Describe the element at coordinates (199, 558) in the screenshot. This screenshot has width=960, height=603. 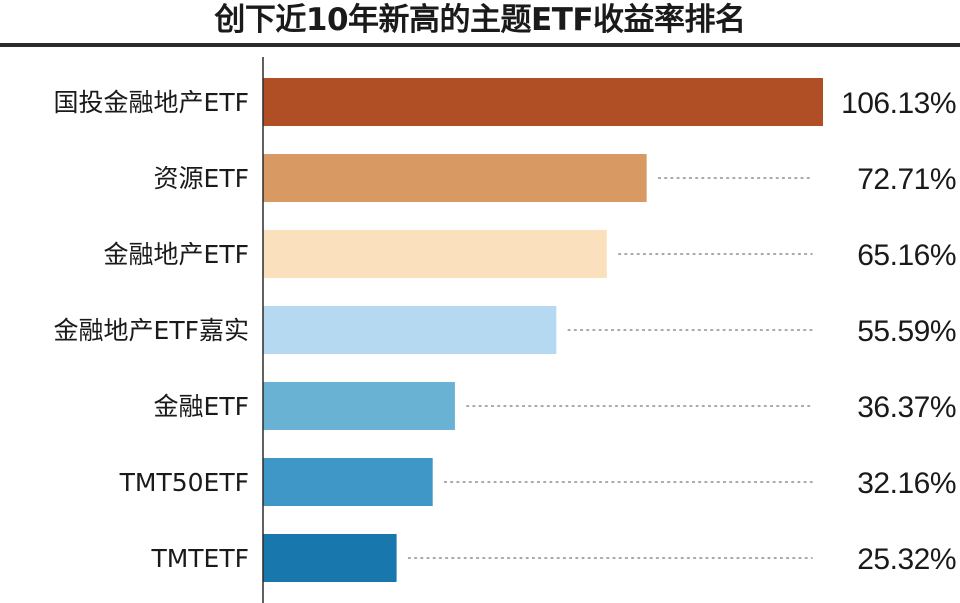
I see `category-label: TMTETF` at that location.